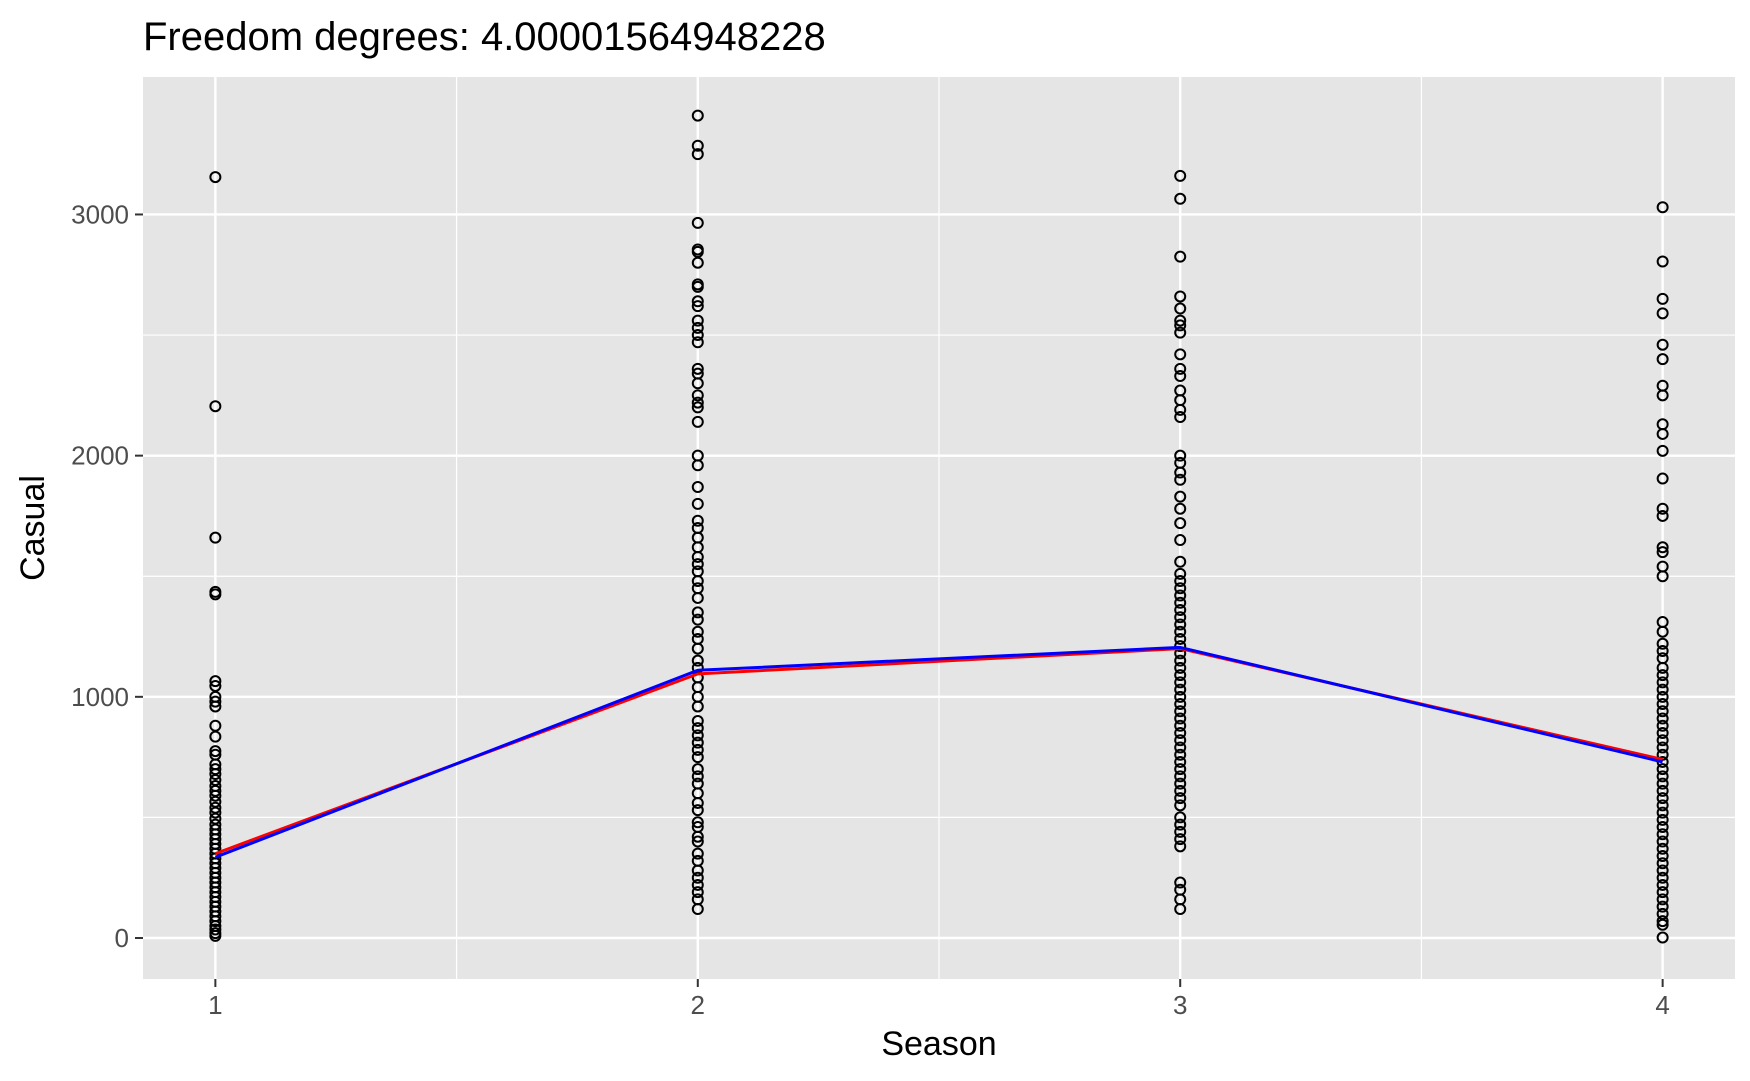 The height and width of the screenshot is (1081, 1750). What do you see at coordinates (1180, 1005) in the screenshot?
I see `x-tick-label: 3` at bounding box center [1180, 1005].